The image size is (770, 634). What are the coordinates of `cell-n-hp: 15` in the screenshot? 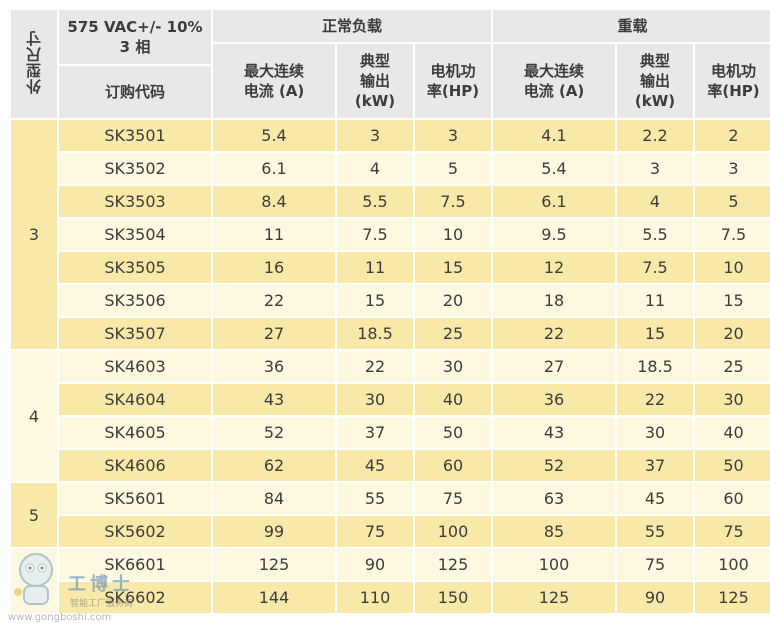 It's located at (453, 267).